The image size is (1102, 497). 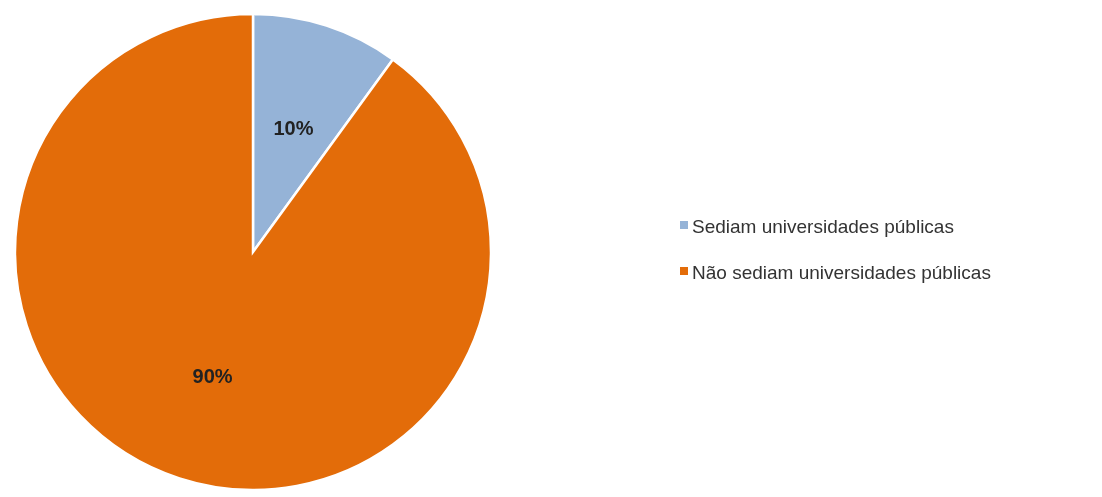 I want to click on data-label: 90%, so click(x=212, y=376).